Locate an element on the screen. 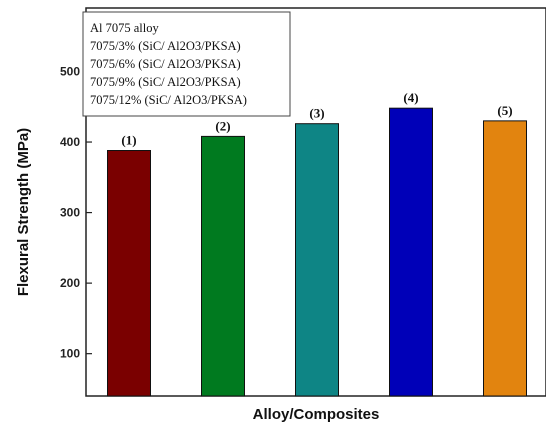  legend-entry-3: 7075/6% (SiC/ Al2O3/PKSA) is located at coordinates (165, 64).